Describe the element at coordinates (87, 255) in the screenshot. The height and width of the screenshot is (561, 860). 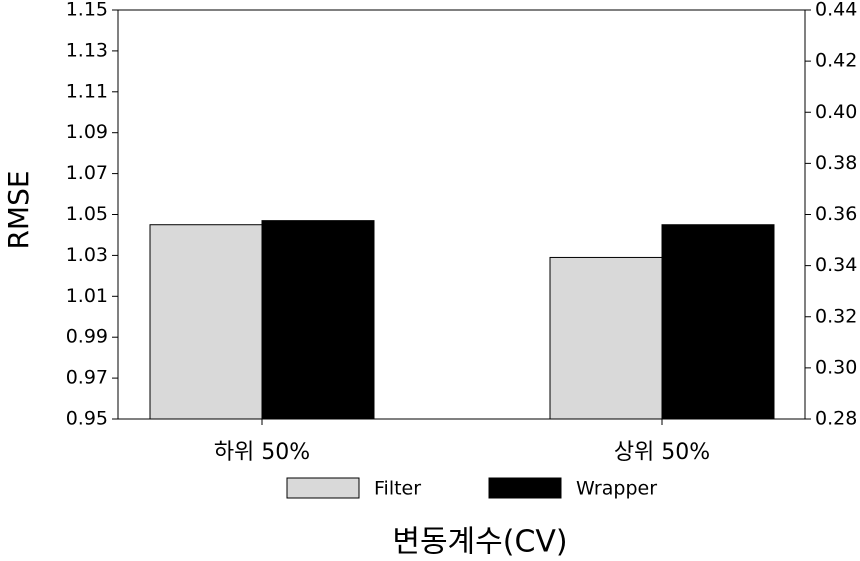
I see `y-tick-label: 1.03` at that location.